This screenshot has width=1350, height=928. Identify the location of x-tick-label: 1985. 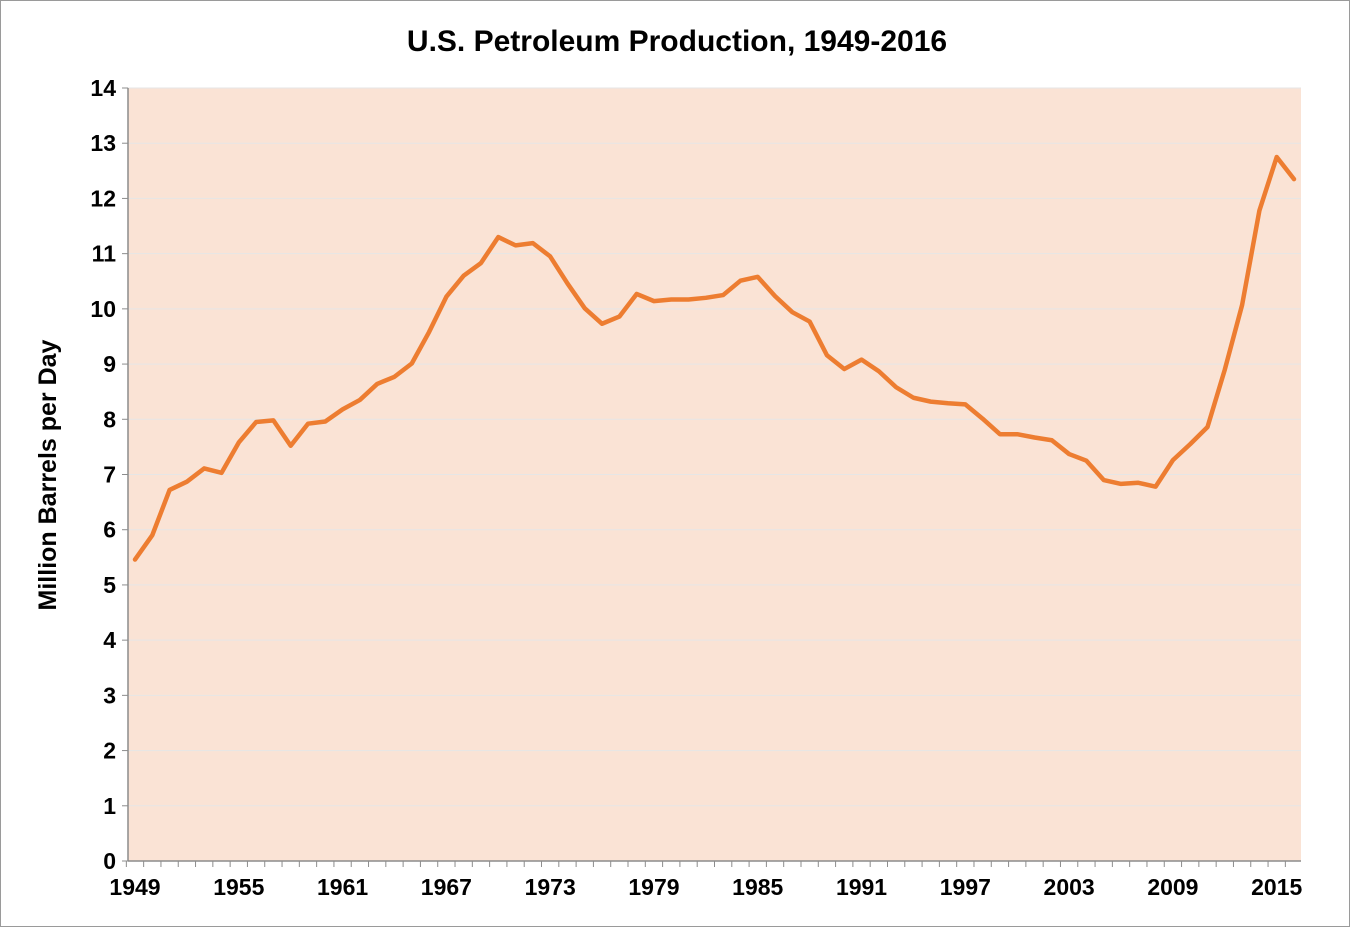
(757, 887).